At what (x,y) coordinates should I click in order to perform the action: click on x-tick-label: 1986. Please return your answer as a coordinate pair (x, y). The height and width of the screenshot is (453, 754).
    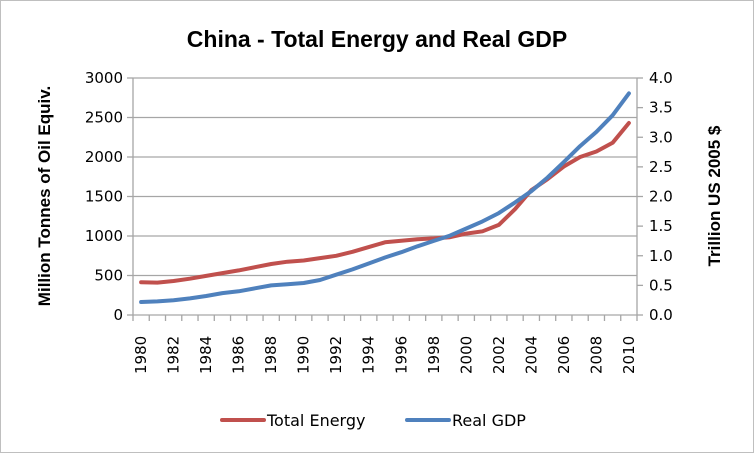
    Looking at the image, I should click on (239, 355).